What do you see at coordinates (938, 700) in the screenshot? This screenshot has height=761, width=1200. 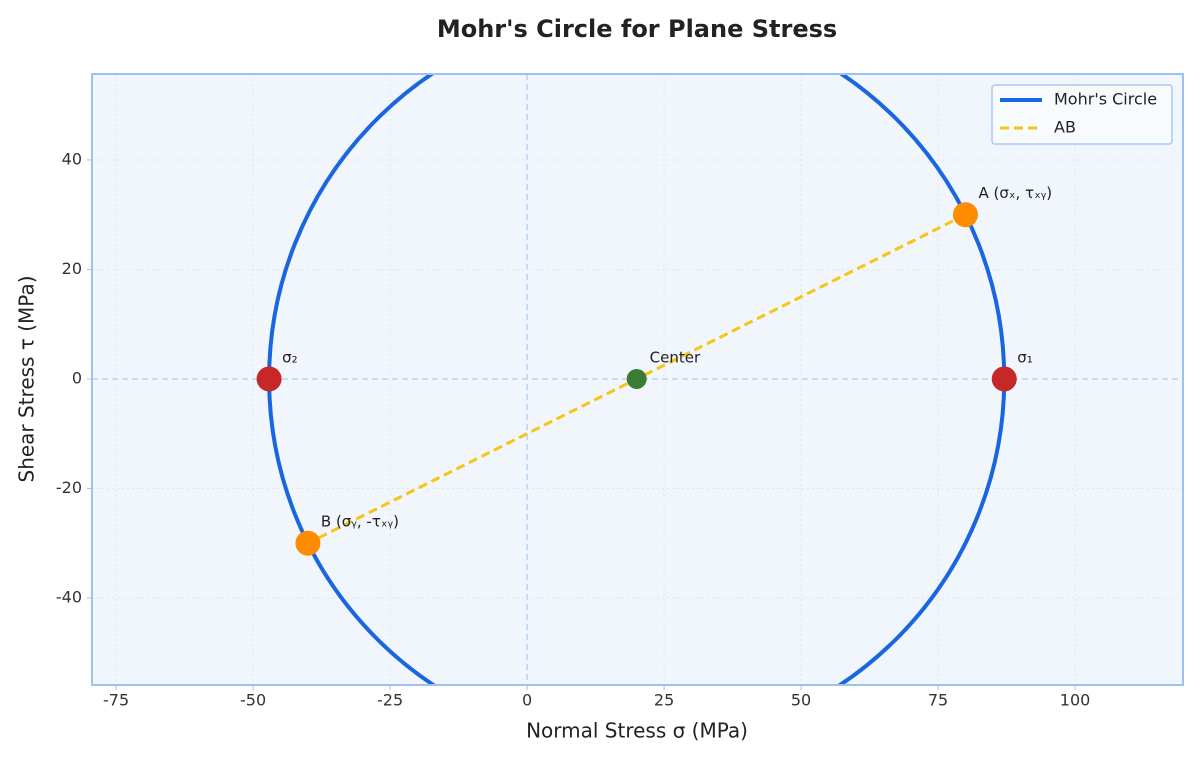 I see `x-tick-label: 75` at bounding box center [938, 700].